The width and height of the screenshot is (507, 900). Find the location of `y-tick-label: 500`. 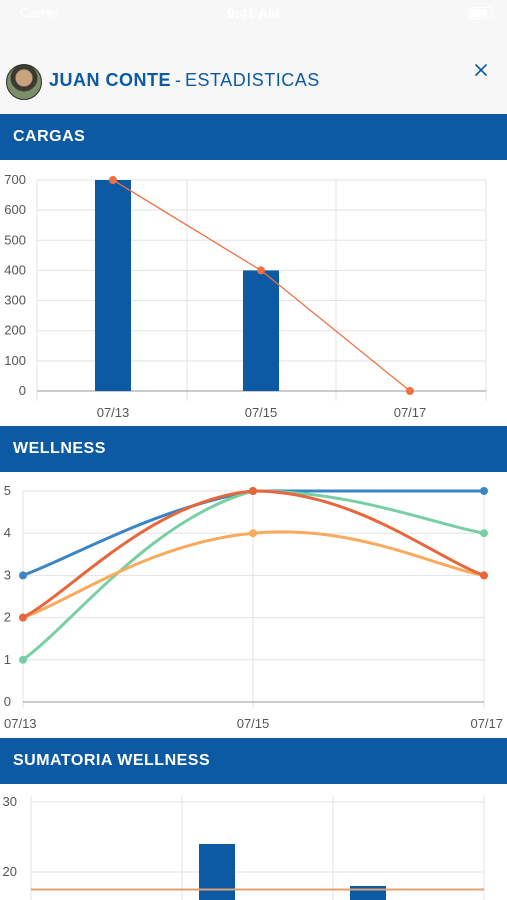

y-tick-label: 500 is located at coordinates (15, 239).